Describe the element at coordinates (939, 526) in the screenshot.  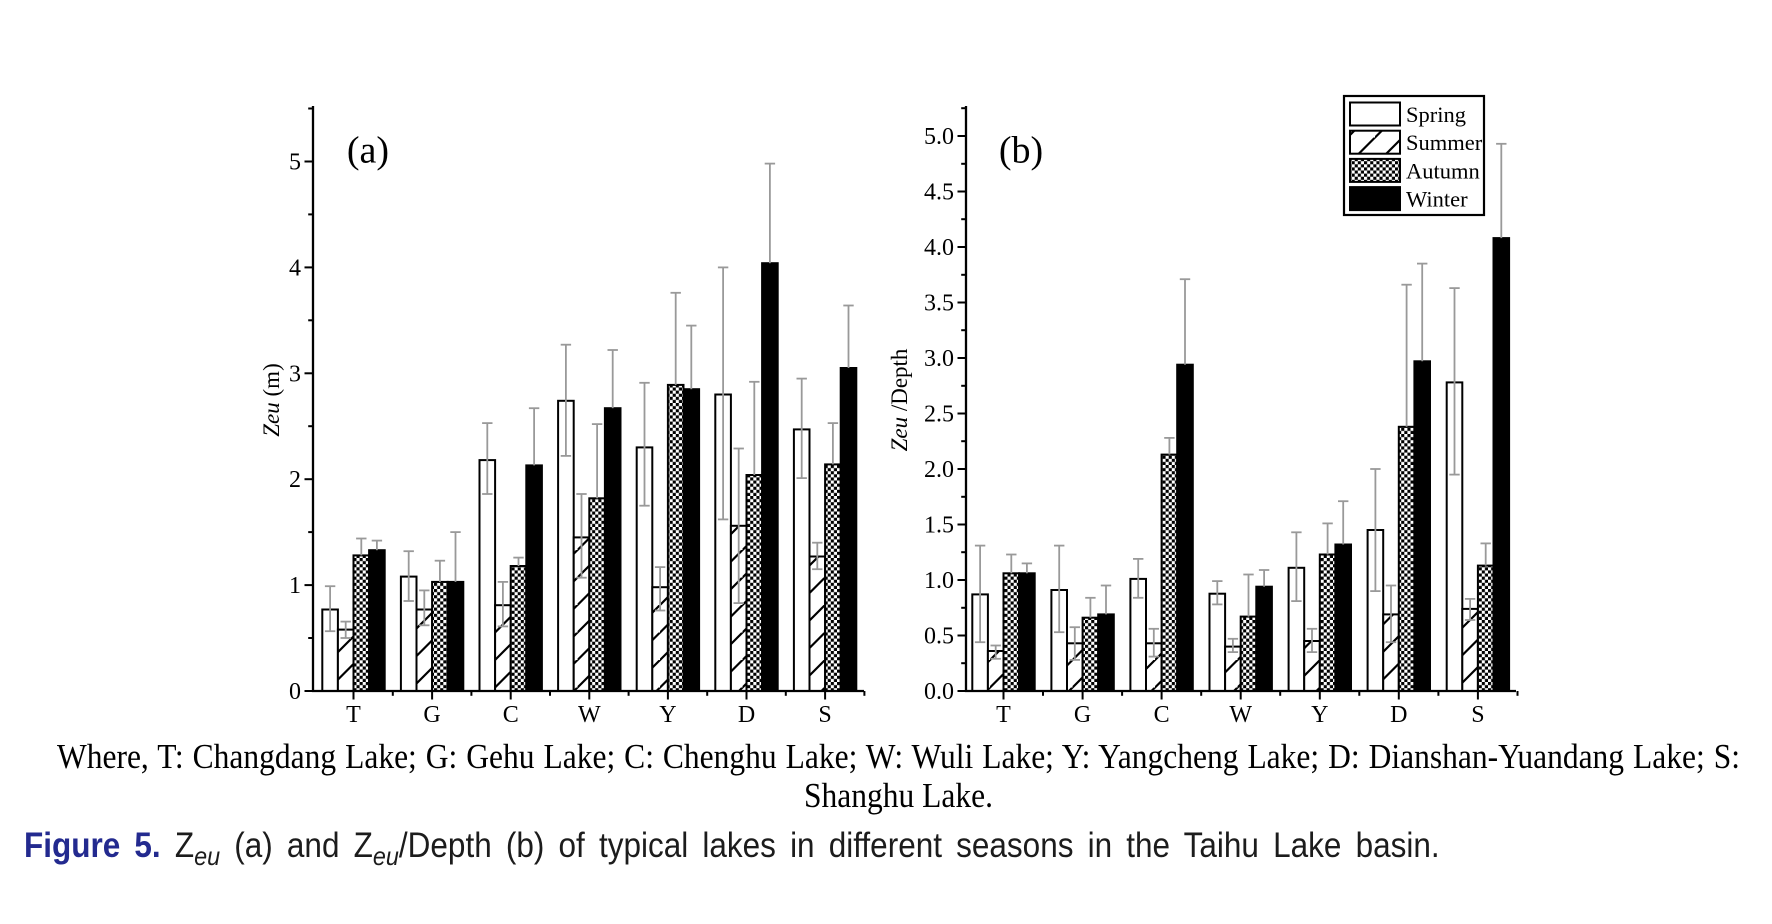
I see `svg-text: 1.5` at that location.